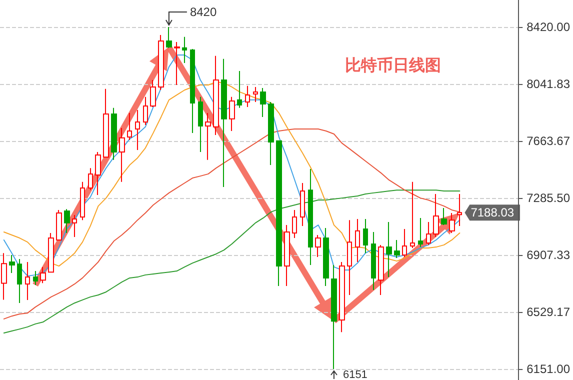 The height and width of the screenshot is (380, 573). I want to click on text: 比特币日线图, so click(393, 65).